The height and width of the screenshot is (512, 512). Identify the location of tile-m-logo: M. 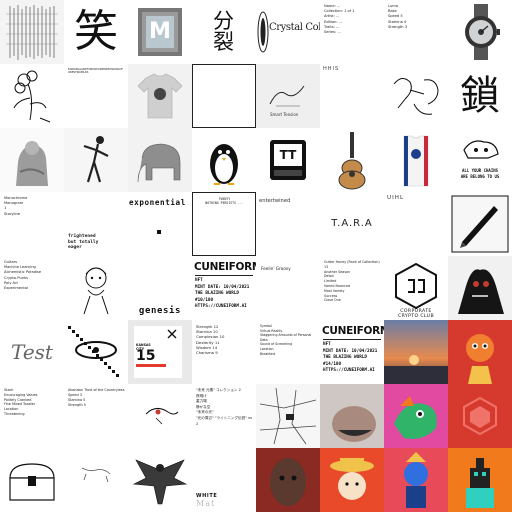
(160, 32).